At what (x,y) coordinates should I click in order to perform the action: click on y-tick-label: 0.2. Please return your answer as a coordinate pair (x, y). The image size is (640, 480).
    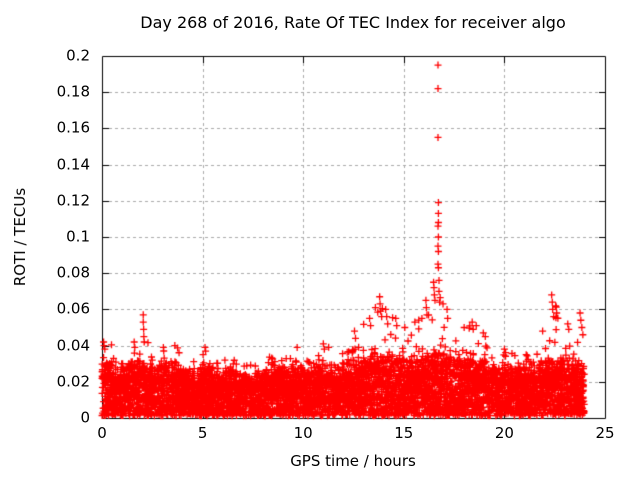
    Looking at the image, I should click on (78, 55).